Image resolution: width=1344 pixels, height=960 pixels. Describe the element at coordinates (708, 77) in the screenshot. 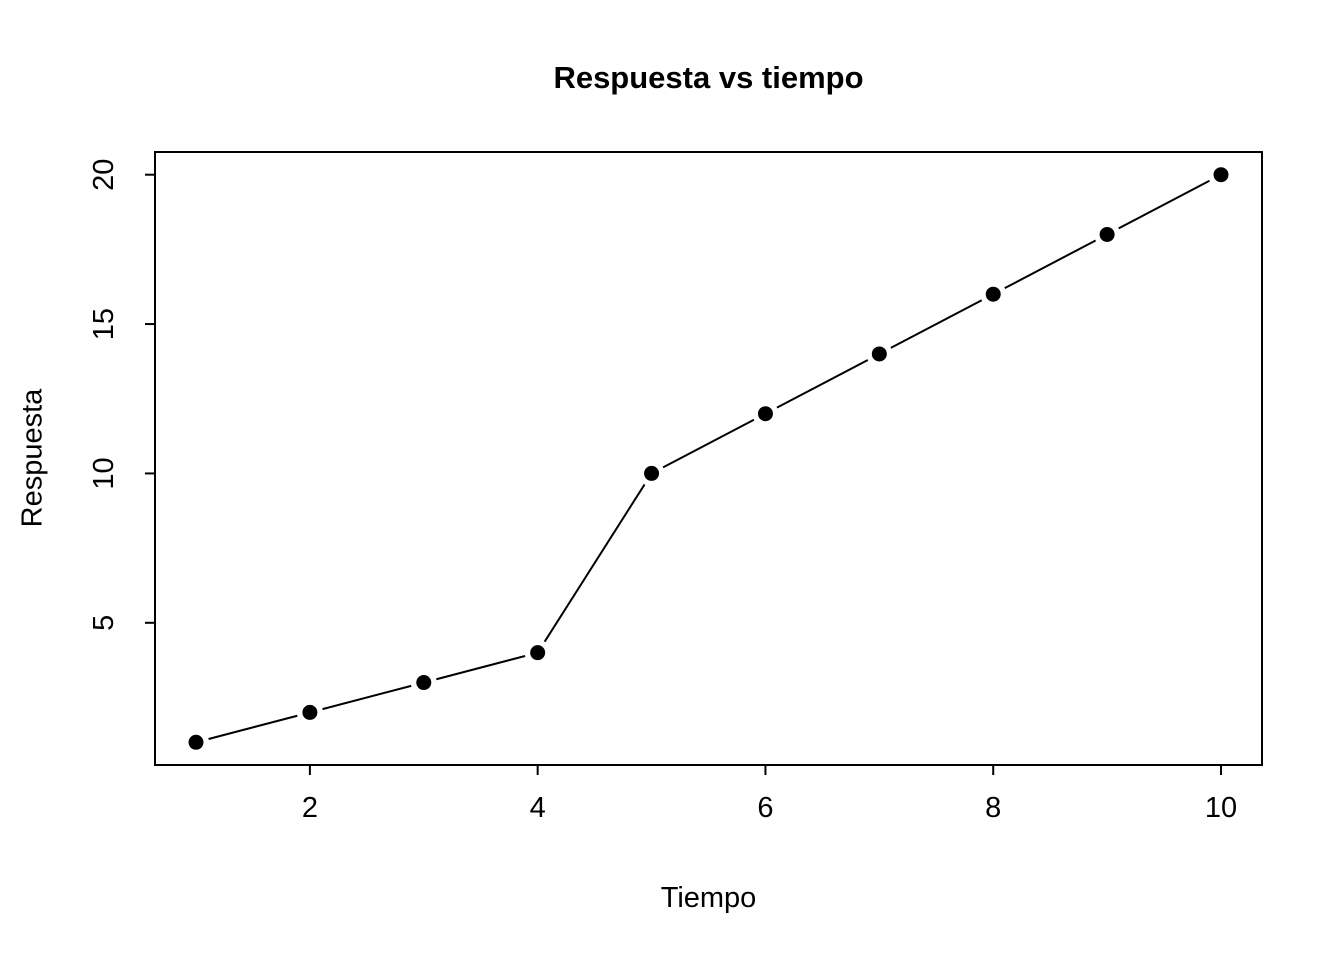

I see `chart-title: Respuesta vs tiempo` at that location.